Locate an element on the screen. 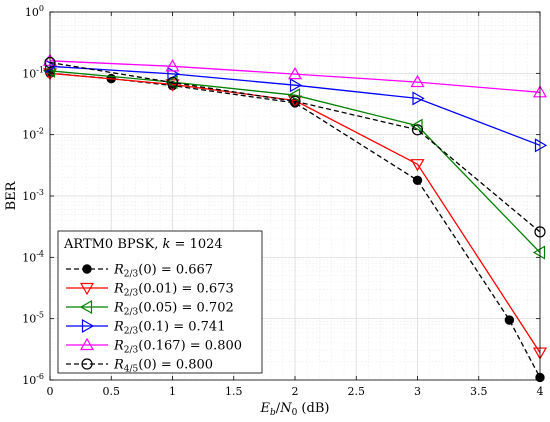 The image size is (550, 422). legend-title: ARTM0 BPSK, k = 1024 is located at coordinates (143, 244).